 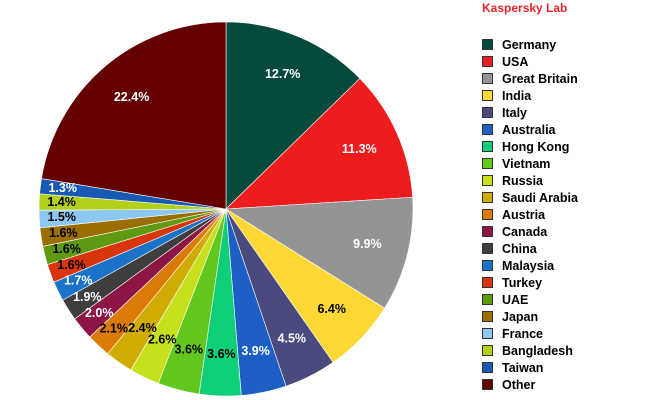 I want to click on legend-label: Germany, so click(x=529, y=44).